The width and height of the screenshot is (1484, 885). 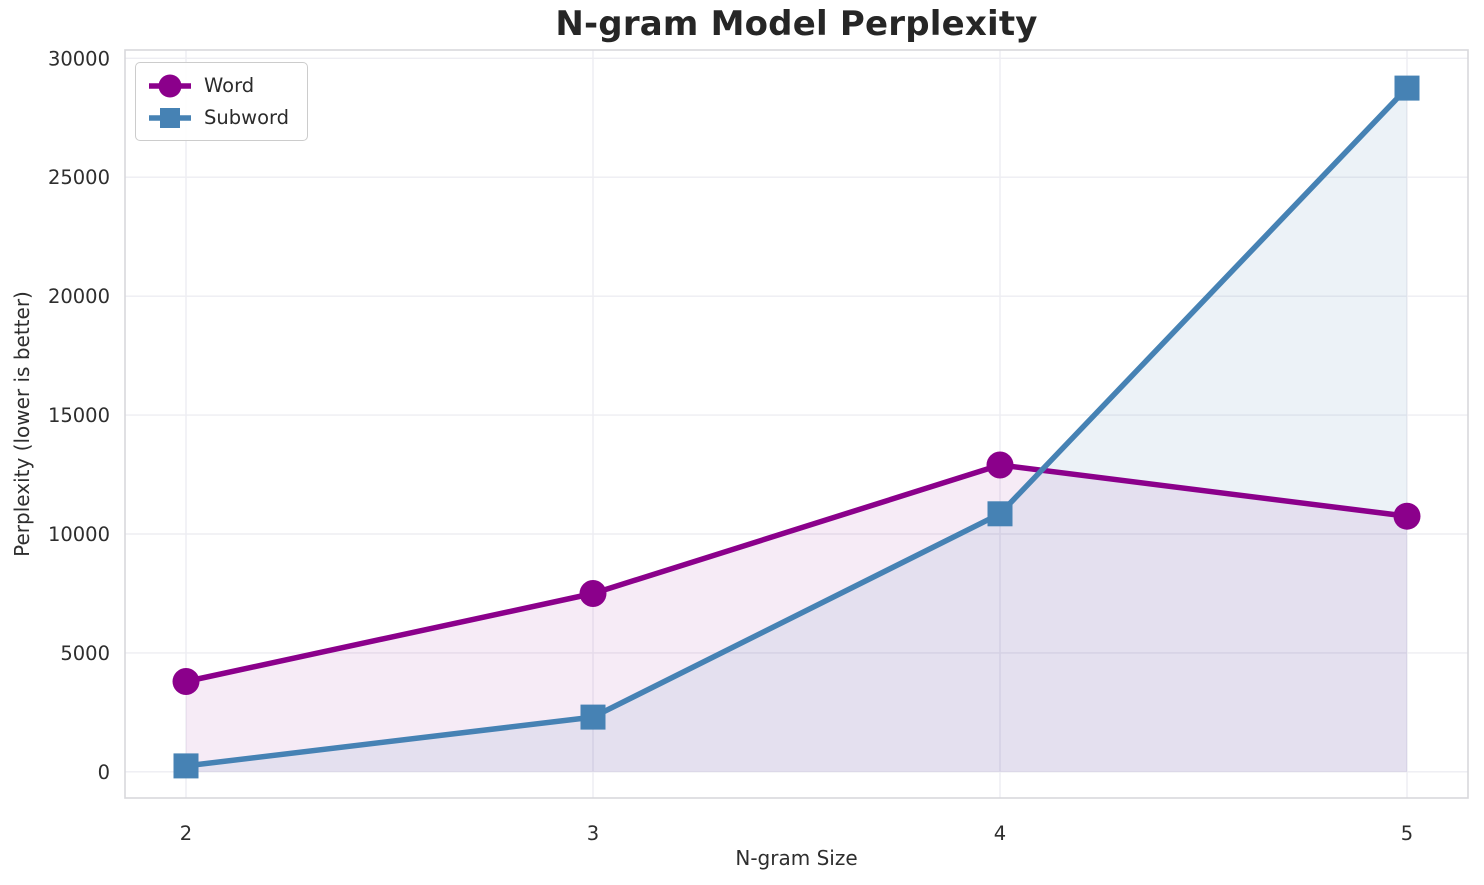 I want to click on svg-text: 3, so click(x=593, y=833).